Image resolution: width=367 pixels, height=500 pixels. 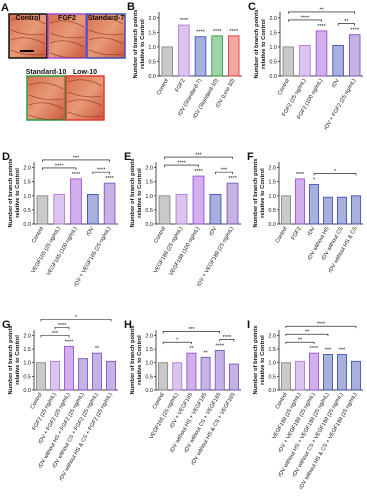 I want to click on image-label: Standard-7, so click(x=106, y=18).